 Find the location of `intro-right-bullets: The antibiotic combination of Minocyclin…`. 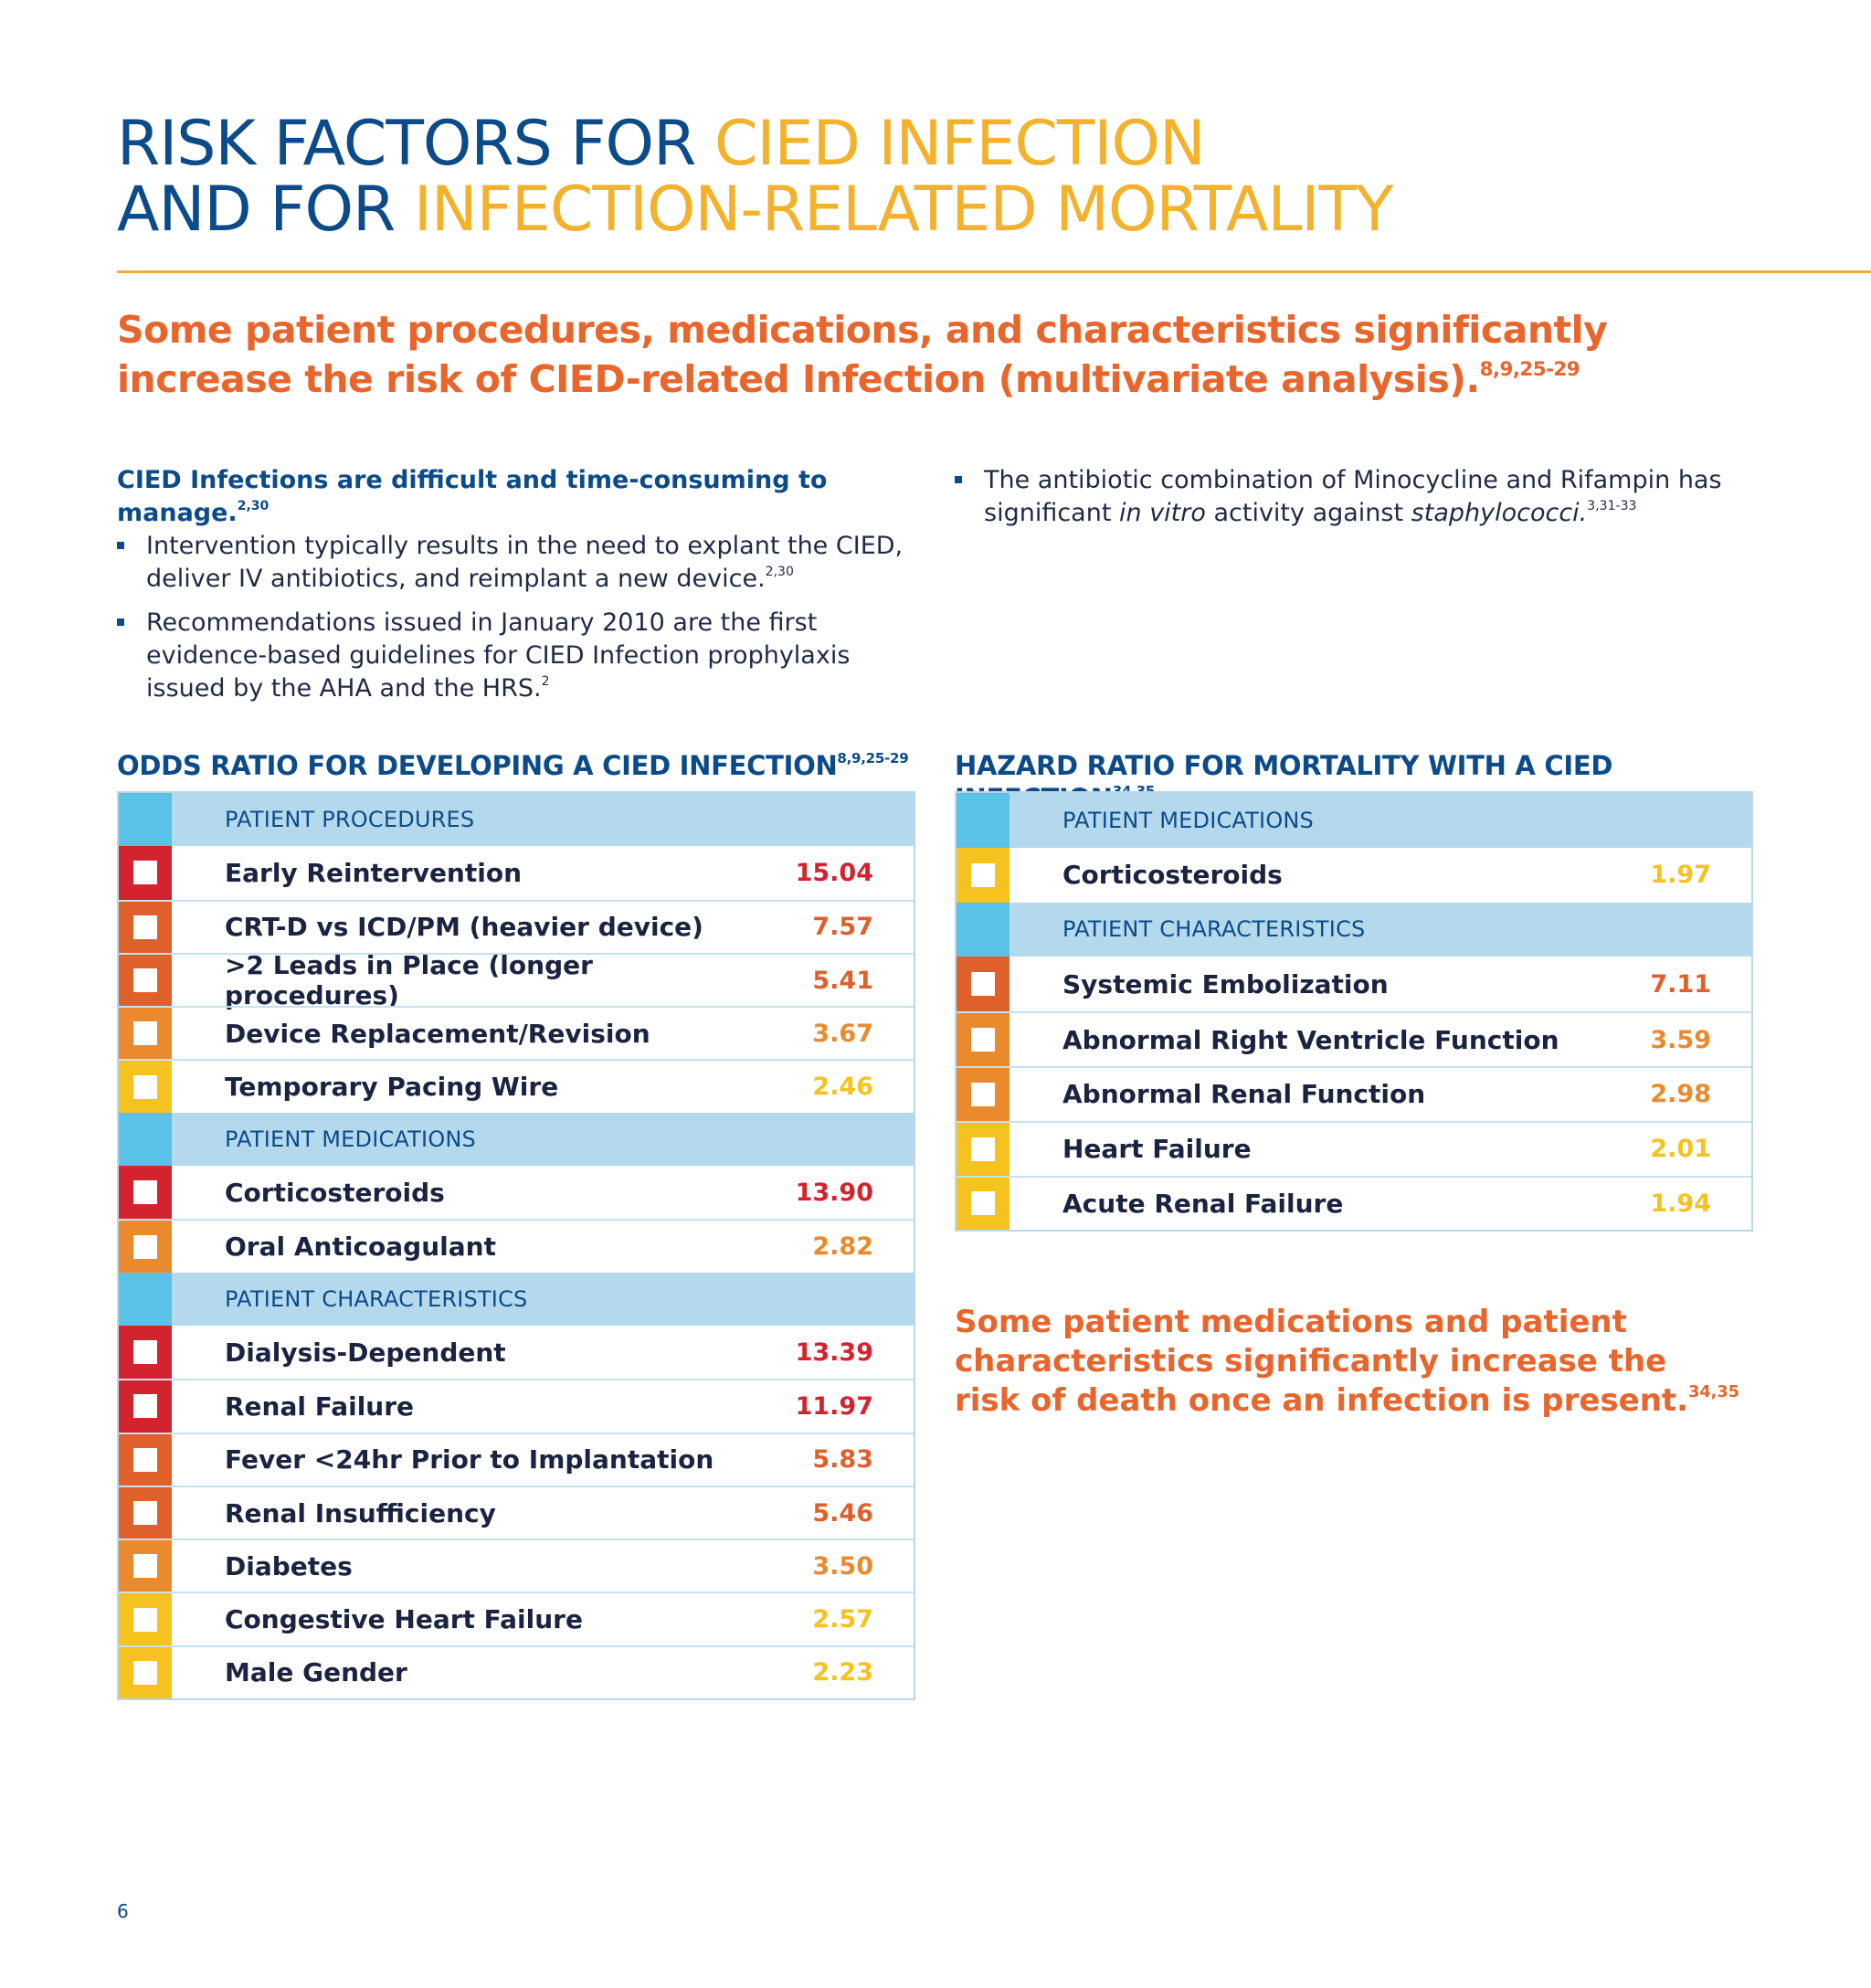

intro-right-bullets: The antibiotic combination of Minocyclin… is located at coordinates (1357, 497).